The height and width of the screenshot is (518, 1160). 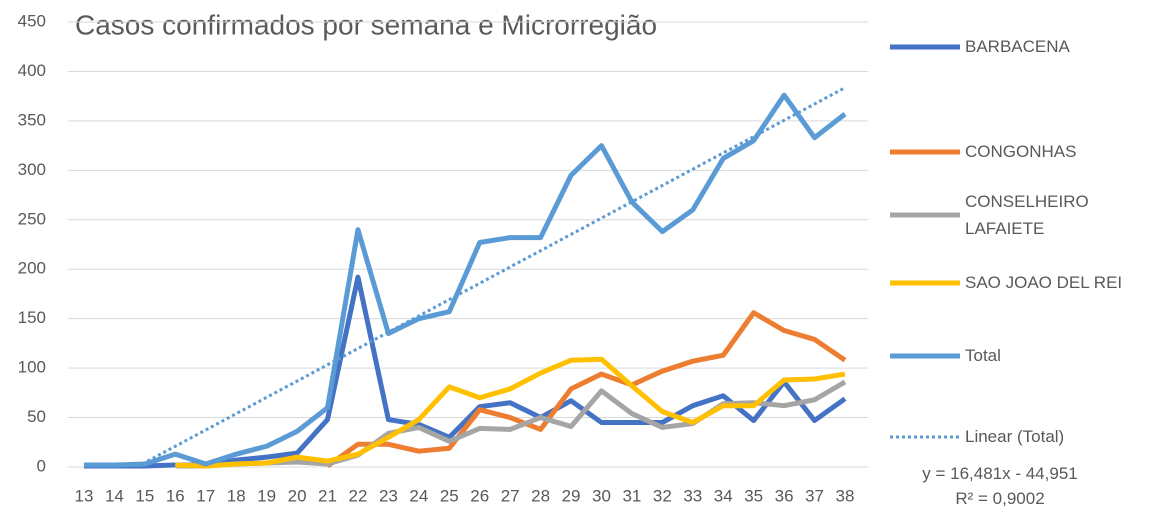 I want to click on x-tick-label: 15, so click(x=144, y=495).